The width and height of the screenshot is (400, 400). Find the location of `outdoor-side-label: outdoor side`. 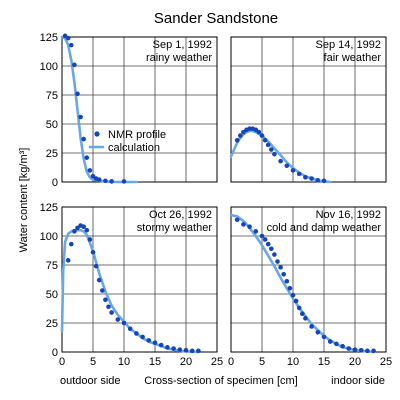

outdoor-side-label: outdoor side is located at coordinates (90, 381).